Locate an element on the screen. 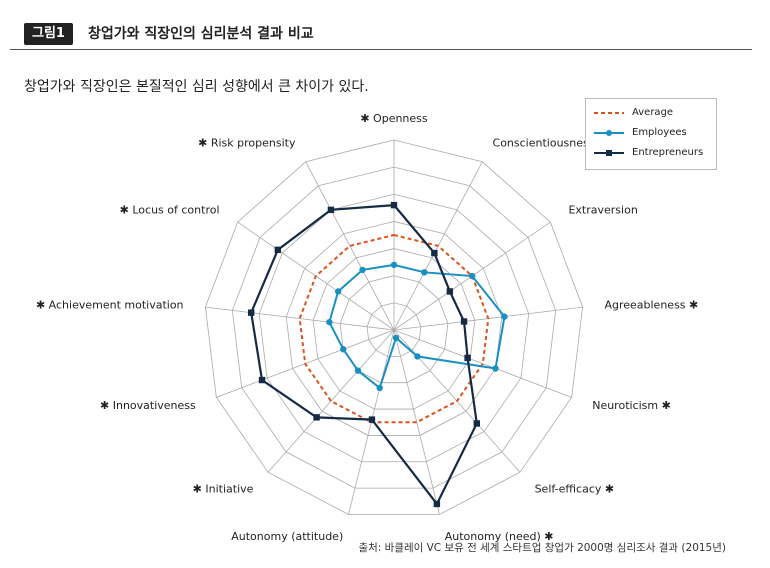 This screenshot has height=568, width=770. axis-label: Self-efficacy ✱ is located at coordinates (575, 489).